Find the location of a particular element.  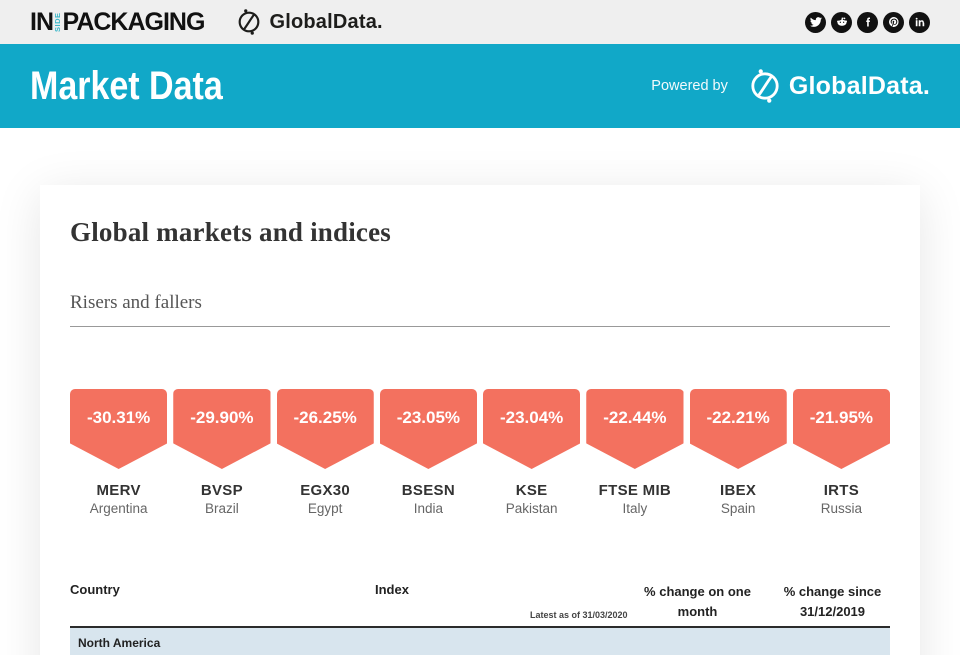

faller-country-name: Italy is located at coordinates (635, 508).